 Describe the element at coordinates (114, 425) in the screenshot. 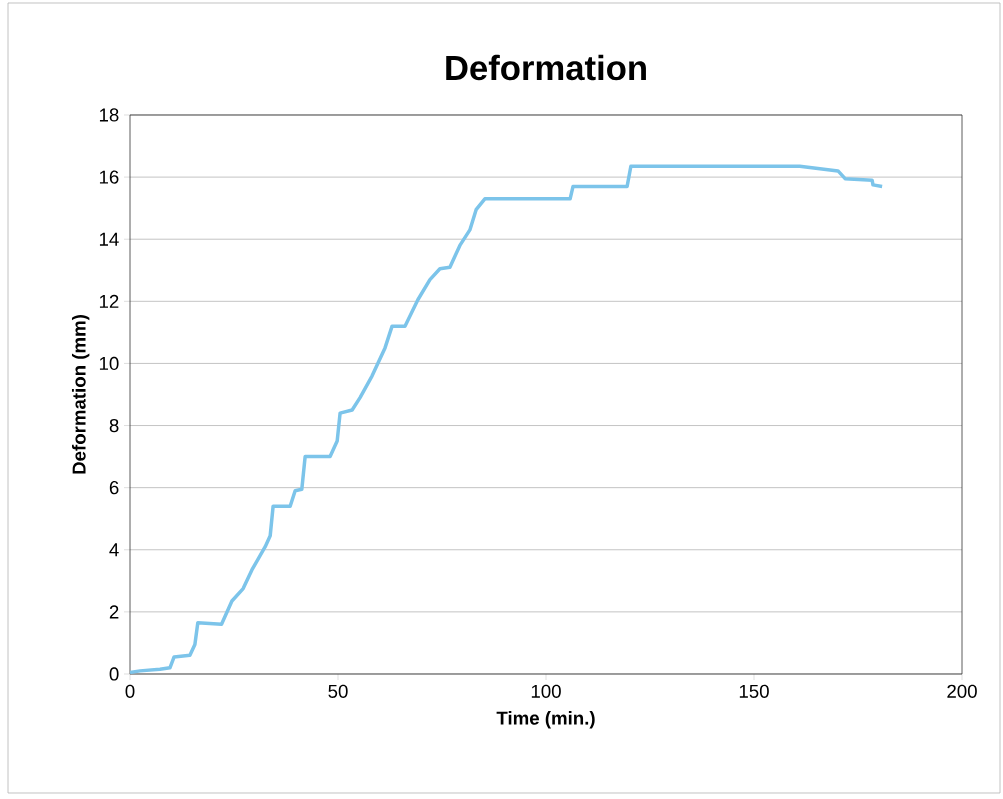

I see `y-tick-label: 8` at that location.